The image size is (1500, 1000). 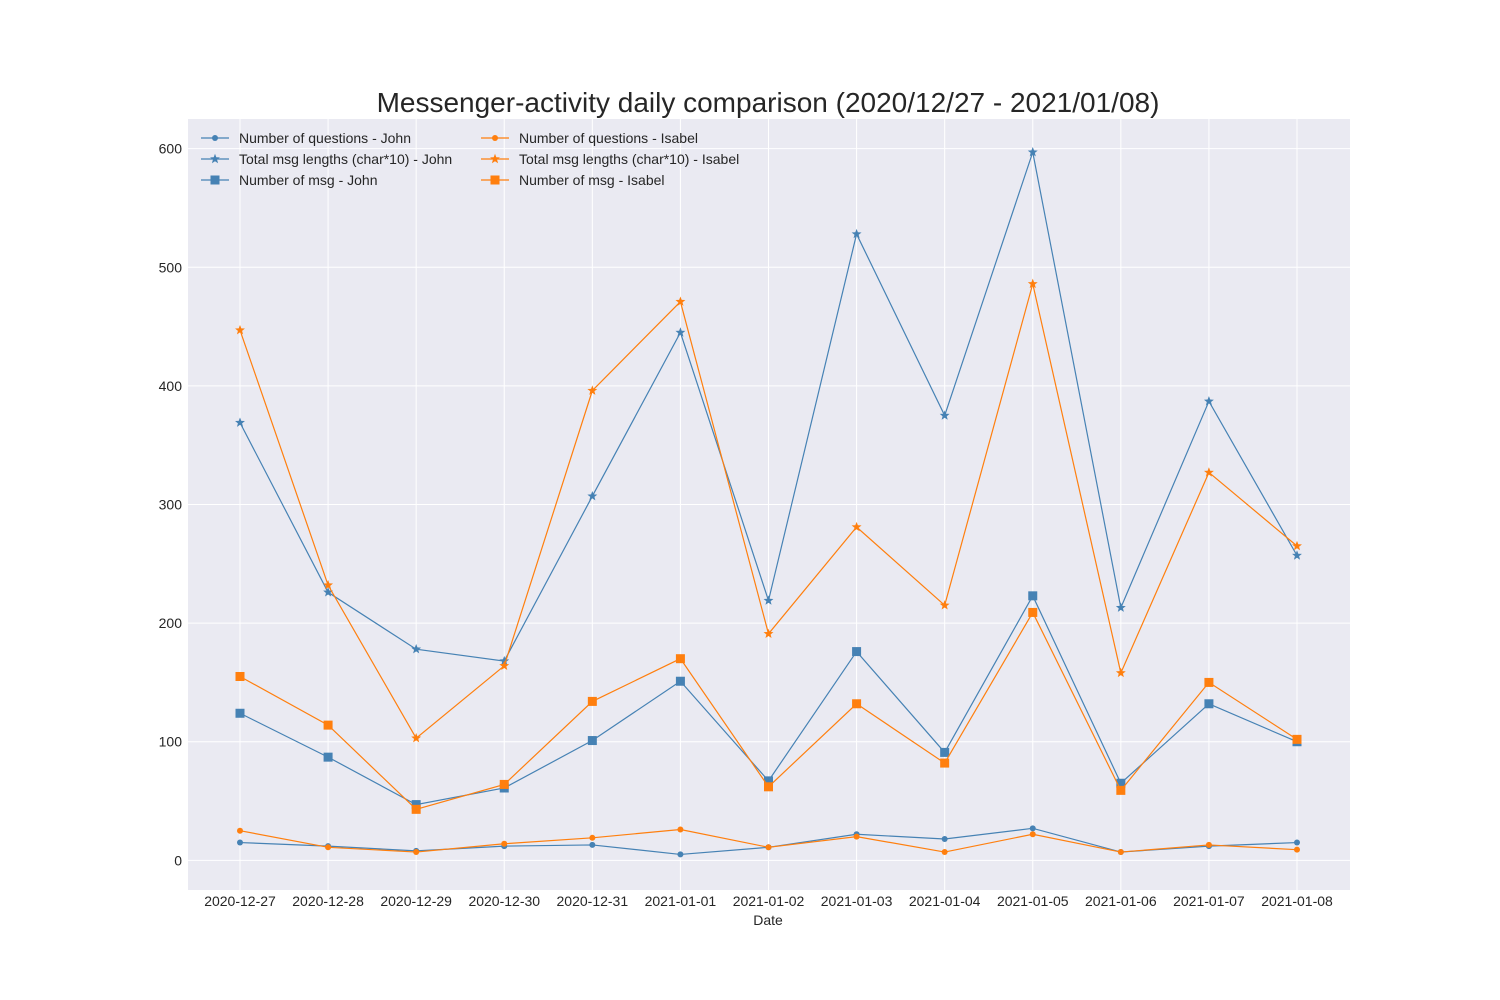 What do you see at coordinates (178, 860) in the screenshot?
I see `y-tick-label: 0` at bounding box center [178, 860].